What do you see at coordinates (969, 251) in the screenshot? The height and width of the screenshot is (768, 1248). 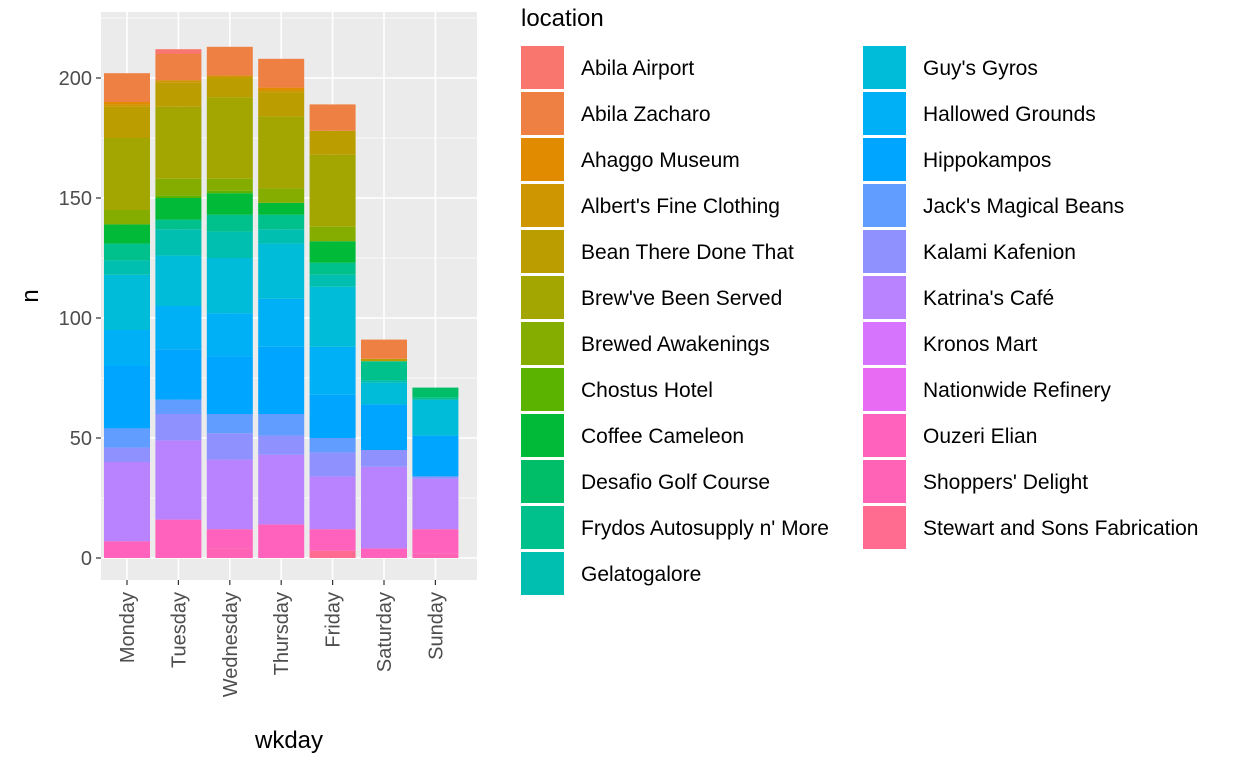 I see `legend-item: Kalami Kafenion` at bounding box center [969, 251].